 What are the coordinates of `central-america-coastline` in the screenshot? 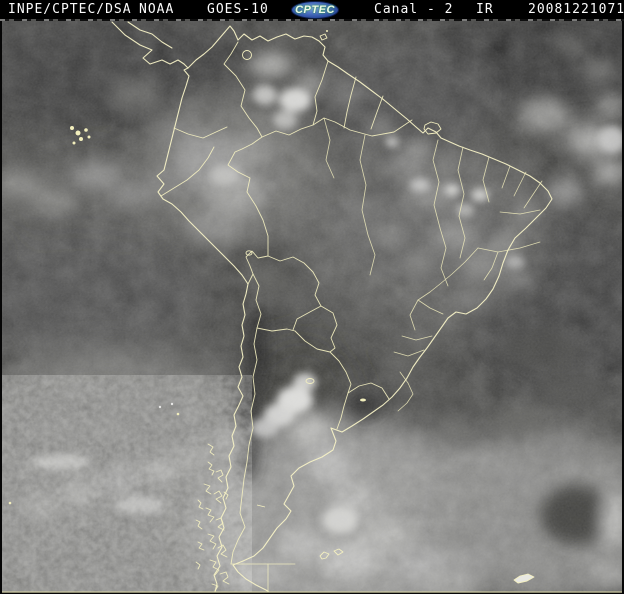 It's located at (150, 45).